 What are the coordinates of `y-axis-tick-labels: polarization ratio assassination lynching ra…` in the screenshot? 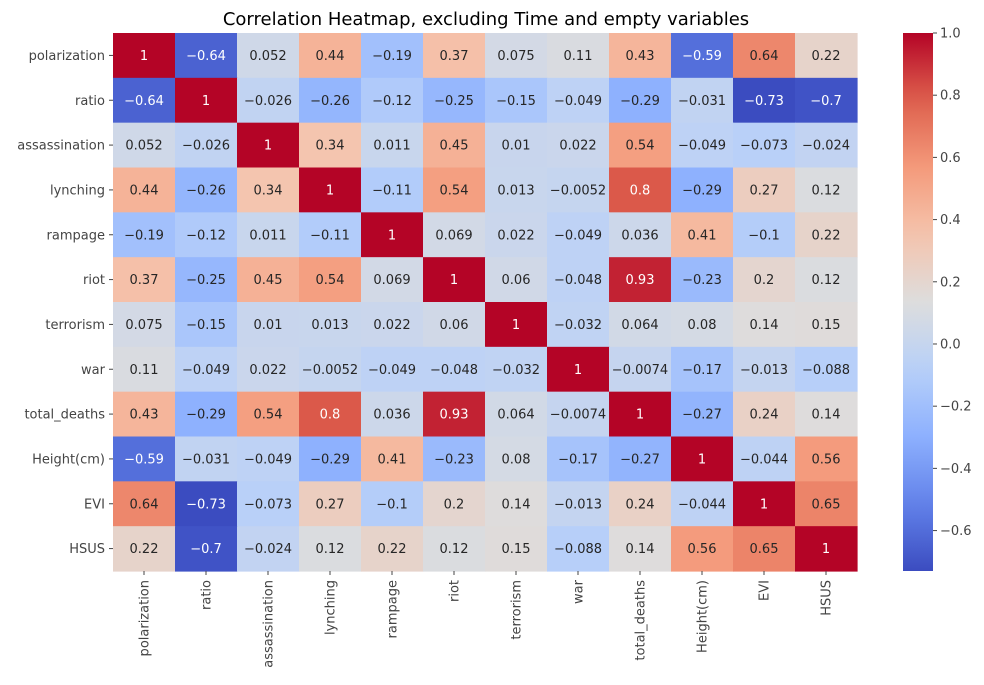 It's located at (65, 303).